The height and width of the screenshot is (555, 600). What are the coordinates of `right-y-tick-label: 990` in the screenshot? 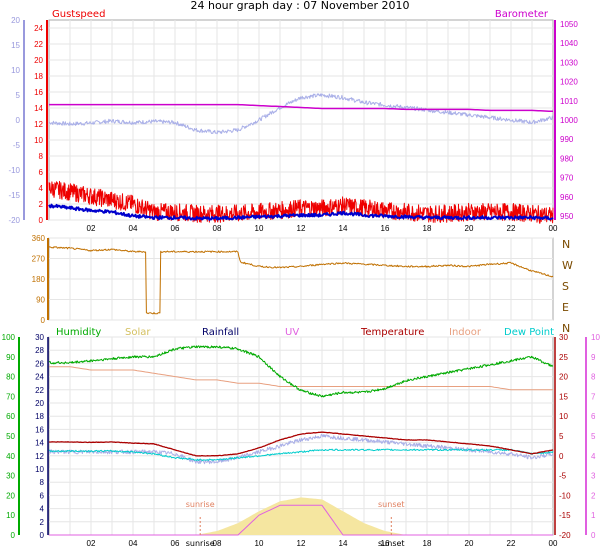 It's located at (567, 139).